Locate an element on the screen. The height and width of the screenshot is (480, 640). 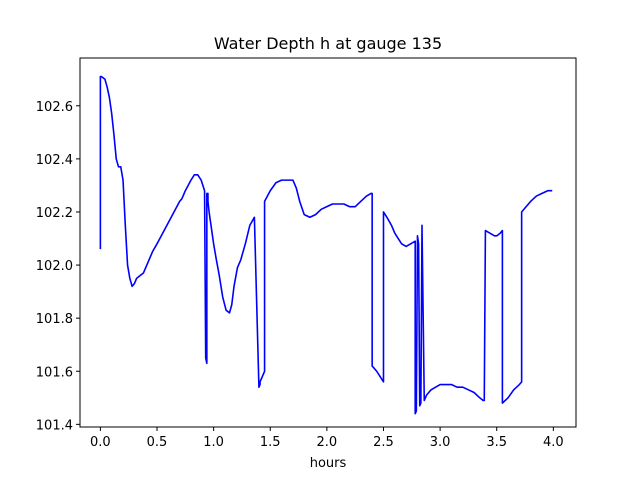
x-tick-label: 2.0 is located at coordinates (327, 442).